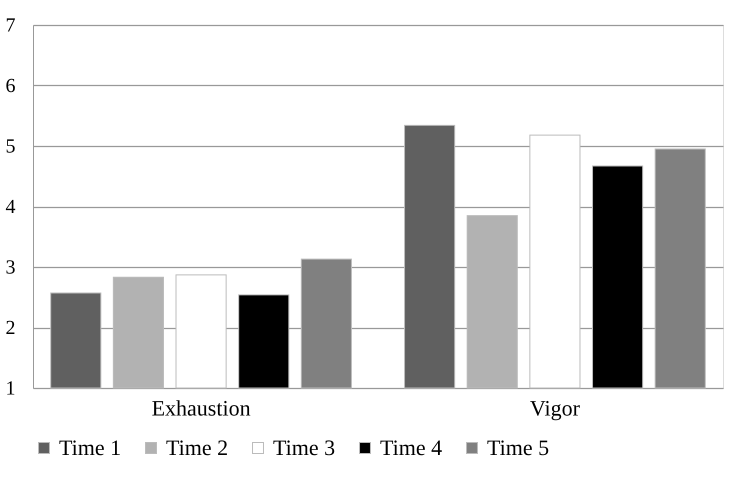 The image size is (738, 488). What do you see at coordinates (555, 408) in the screenshot?
I see `x-tick-label: Vigor` at bounding box center [555, 408].